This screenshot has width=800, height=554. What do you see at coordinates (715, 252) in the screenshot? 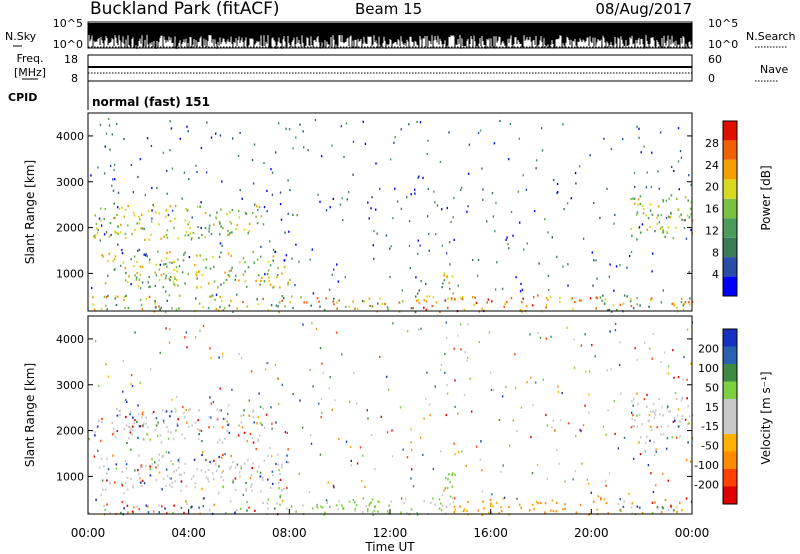
I see `power-colorbar-tick-label: 8` at bounding box center [715, 252].